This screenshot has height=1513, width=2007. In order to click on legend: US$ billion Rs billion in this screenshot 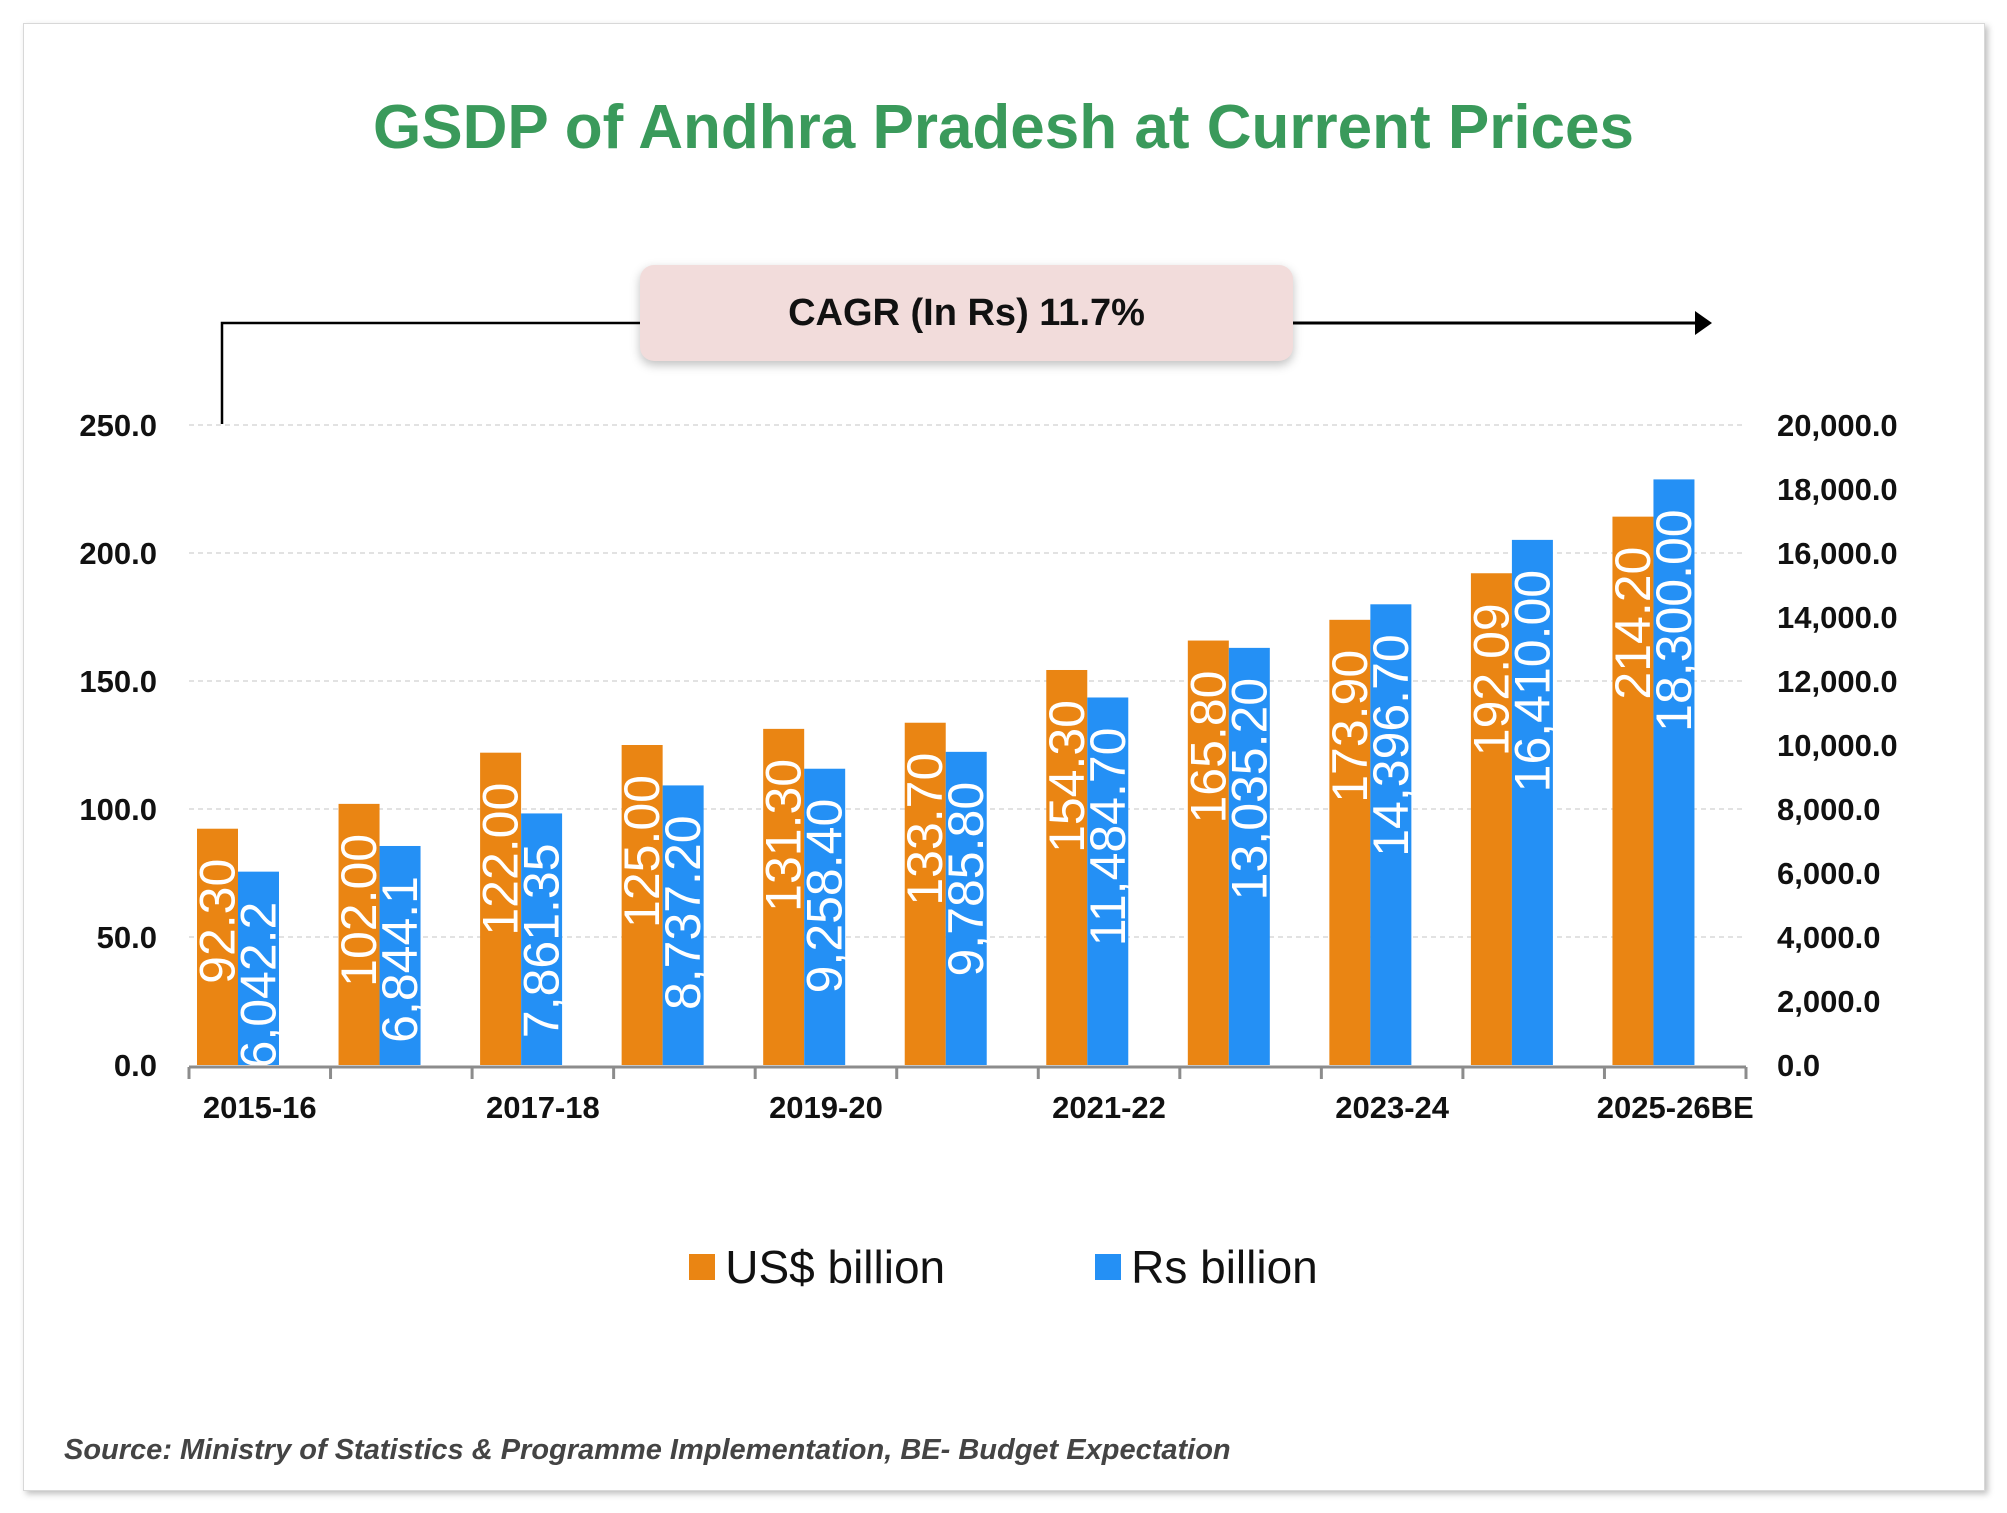, I will do `click(1003, 1267)`.